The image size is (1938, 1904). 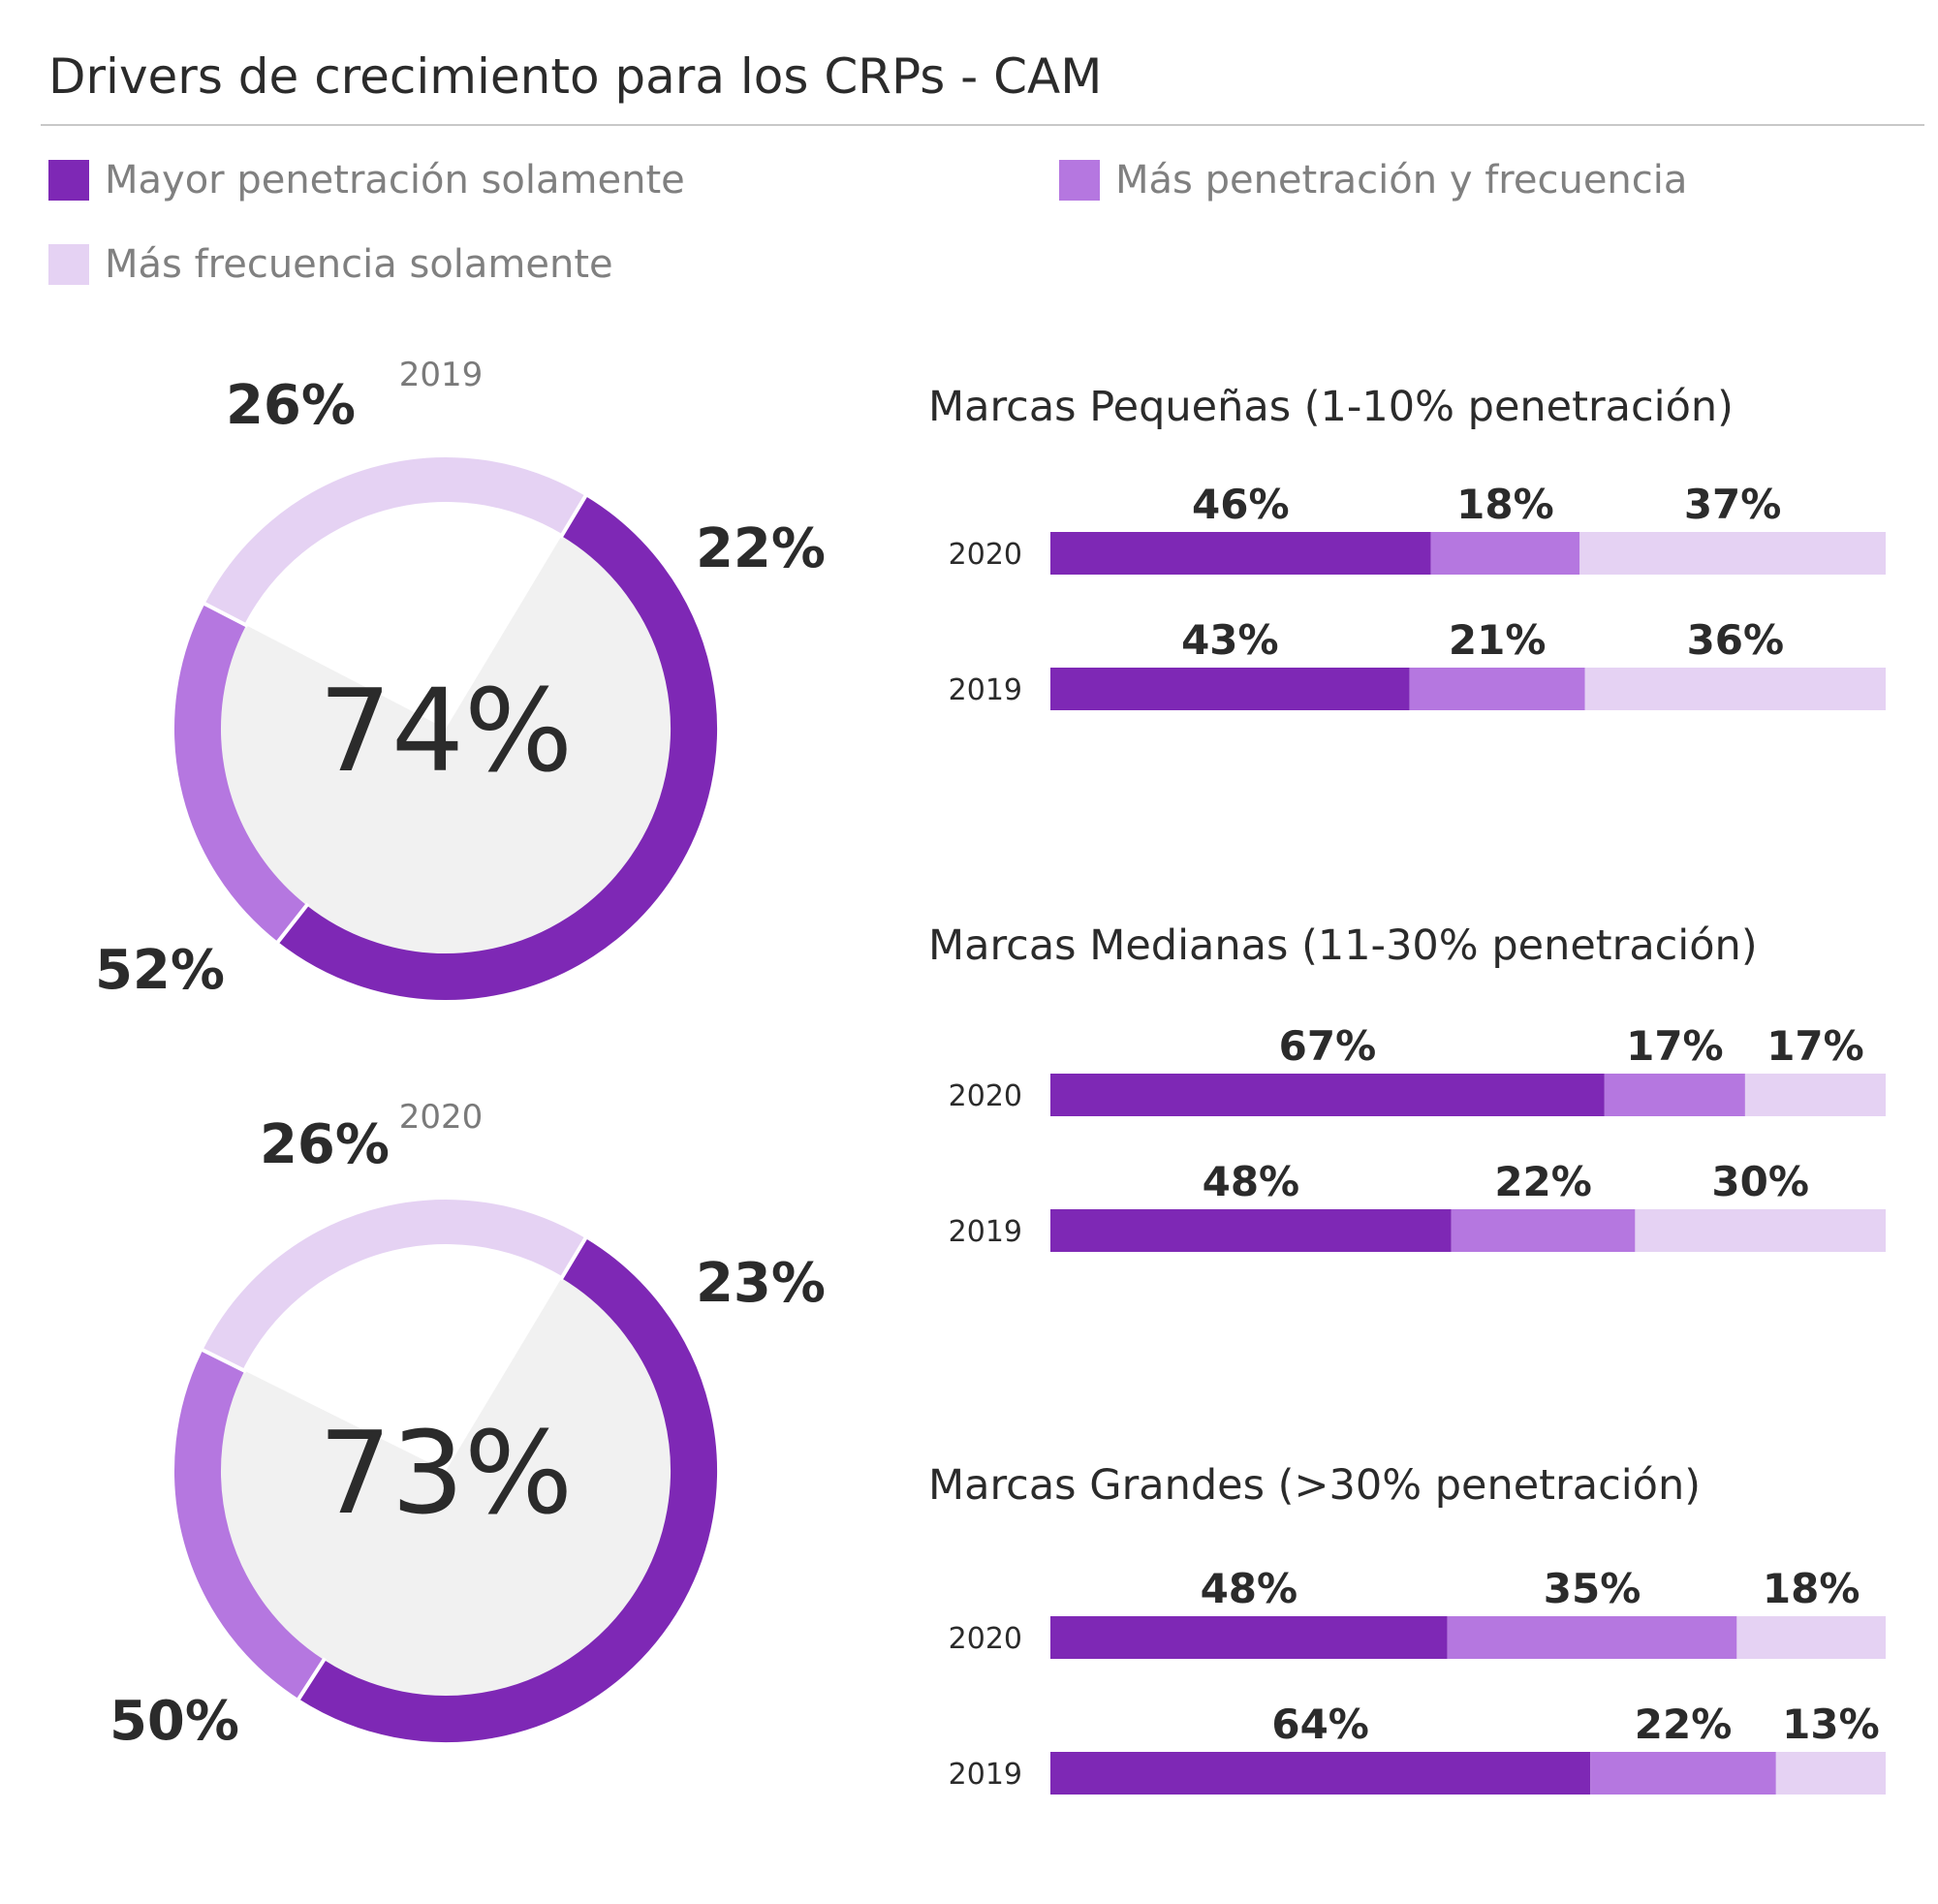 I want to click on legend-item-ambos: Más penetración y frecuencia, so click(x=1373, y=181).